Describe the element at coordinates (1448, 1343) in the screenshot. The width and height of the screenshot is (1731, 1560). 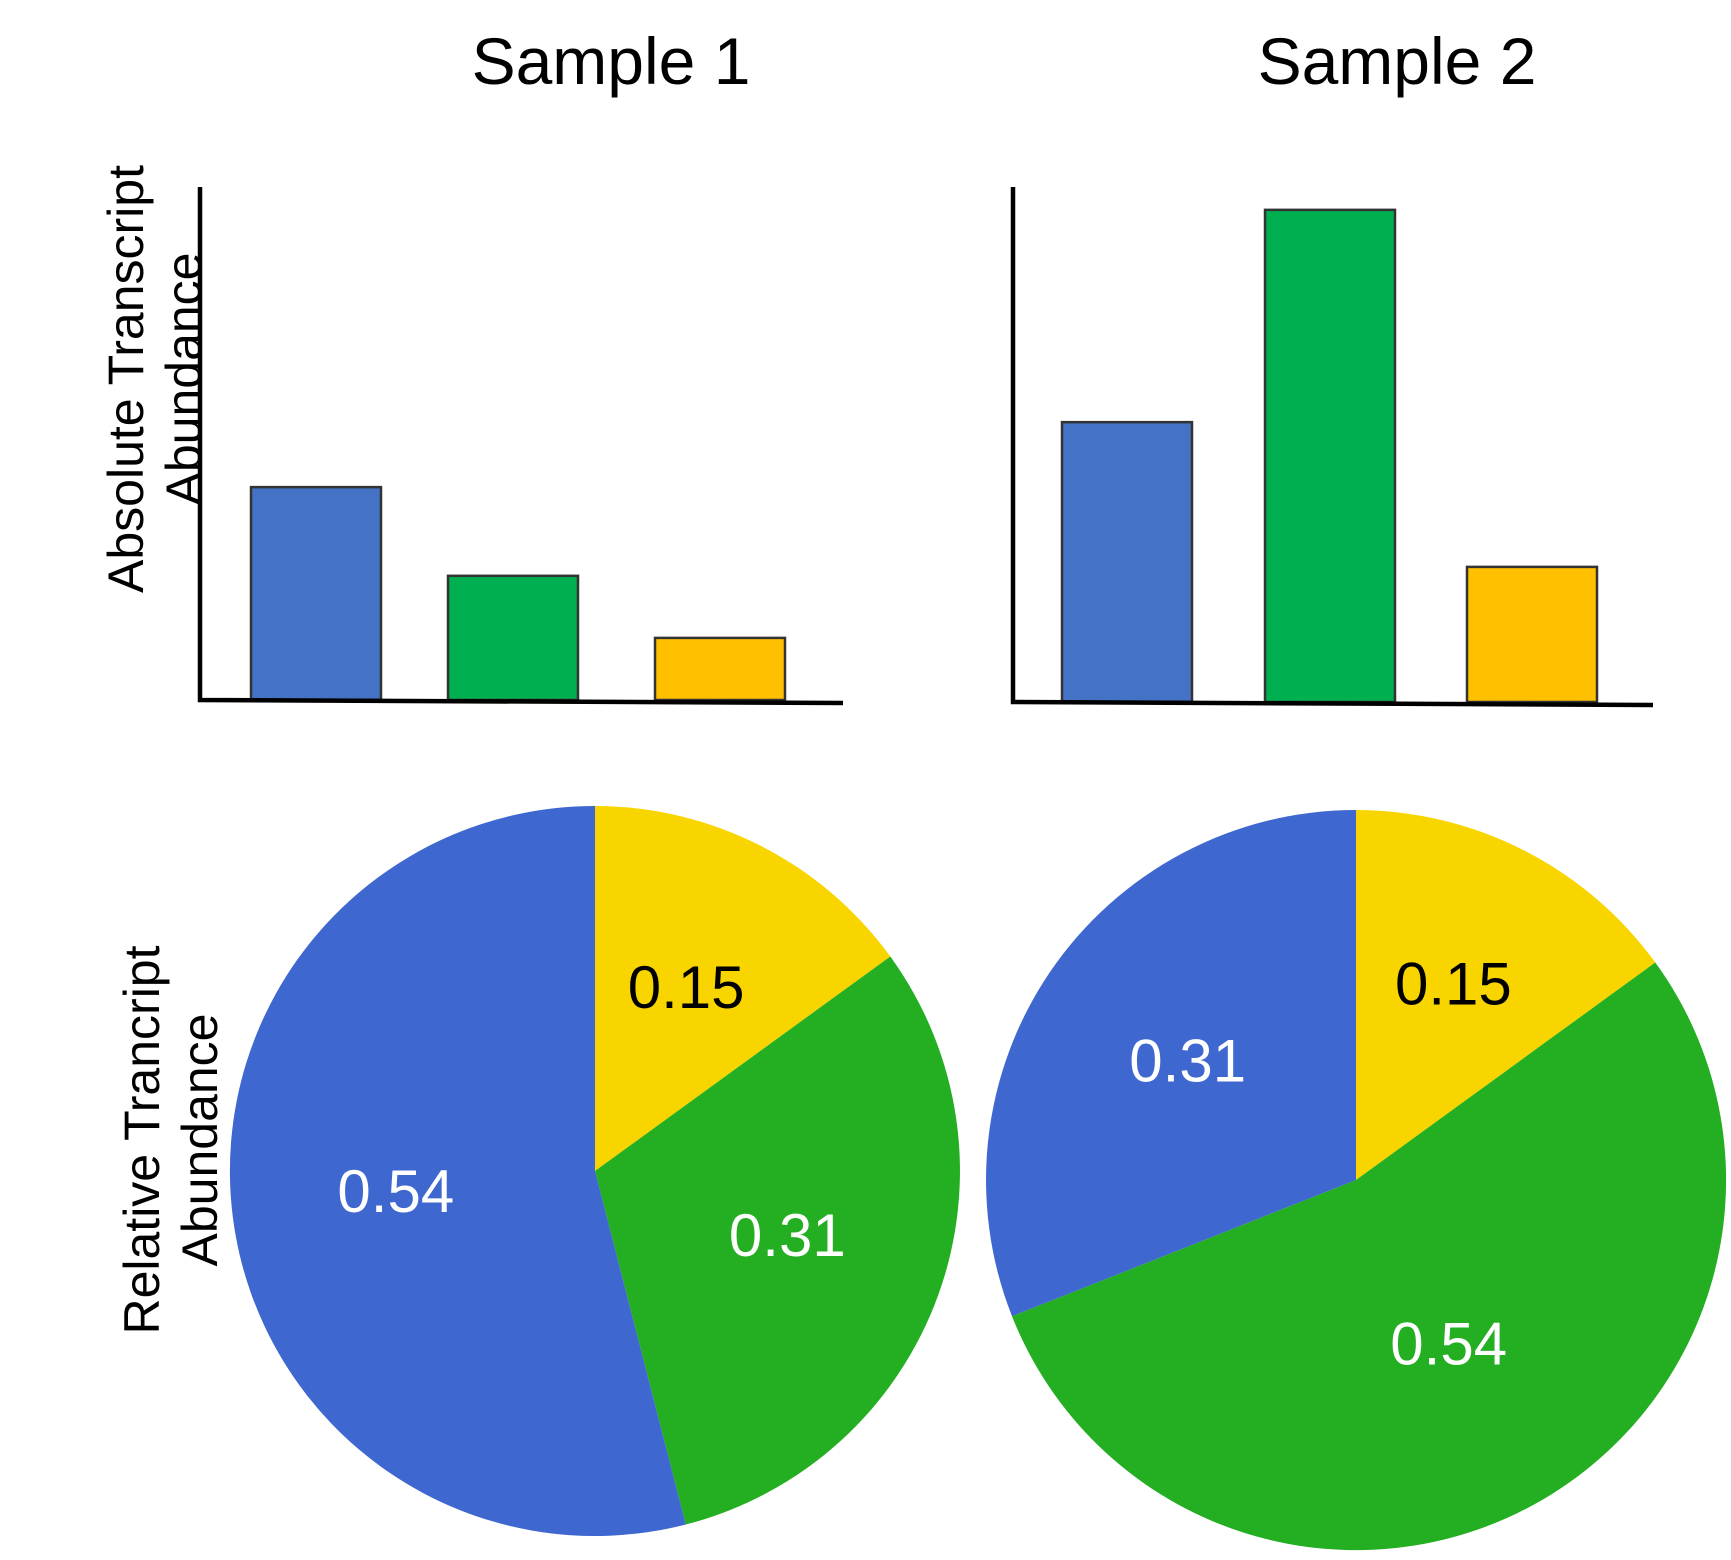
I see `sample-2-pie-label-2: 0.54` at that location.